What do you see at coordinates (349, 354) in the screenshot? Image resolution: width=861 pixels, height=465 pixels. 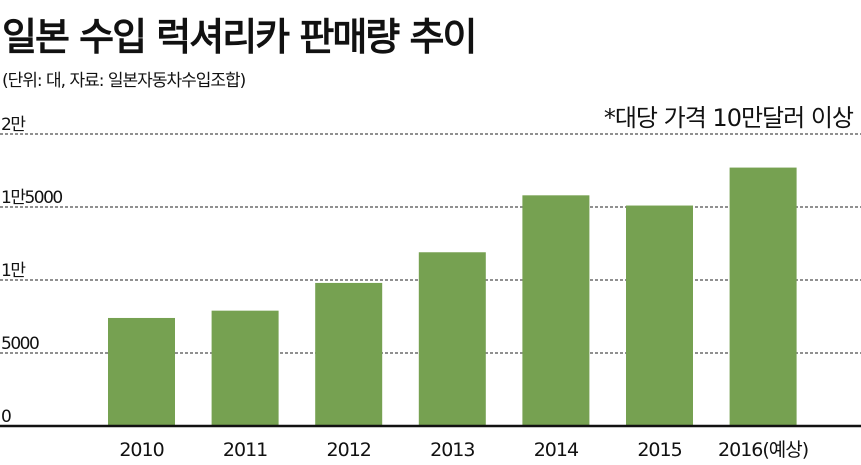 I see `bar-2012` at bounding box center [349, 354].